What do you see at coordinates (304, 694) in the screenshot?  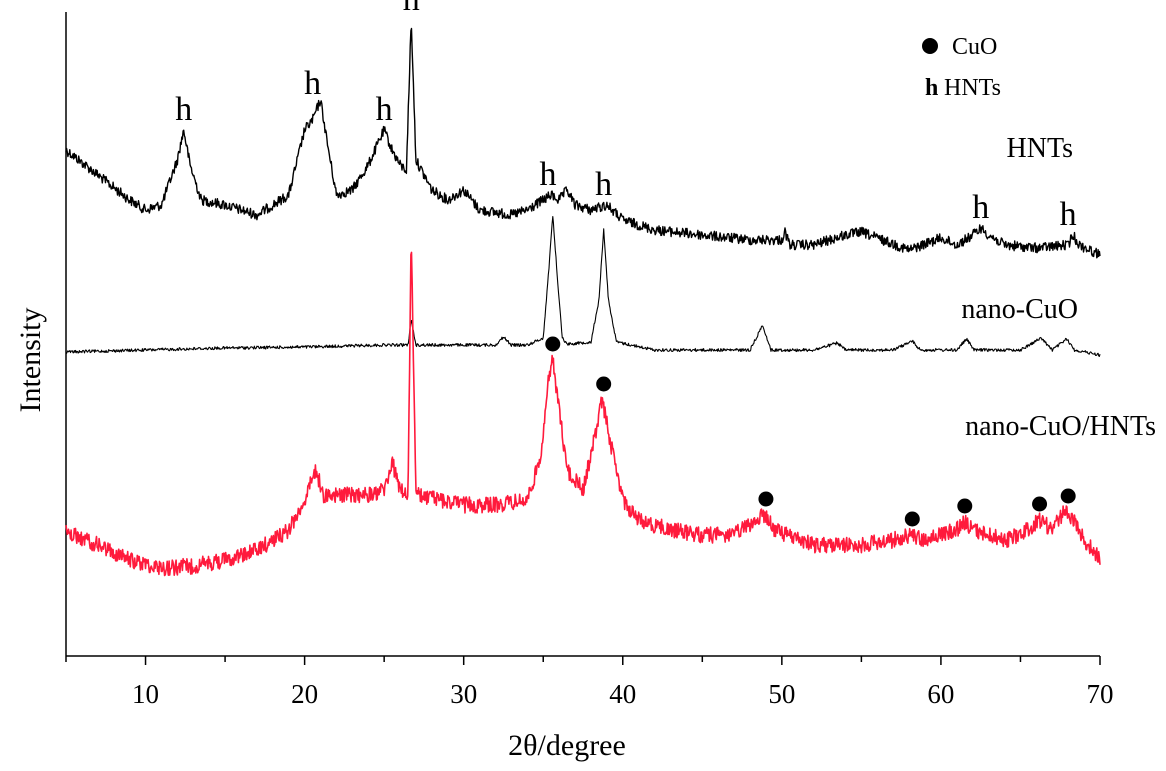 I see `x-tick-label: 20` at bounding box center [304, 694].